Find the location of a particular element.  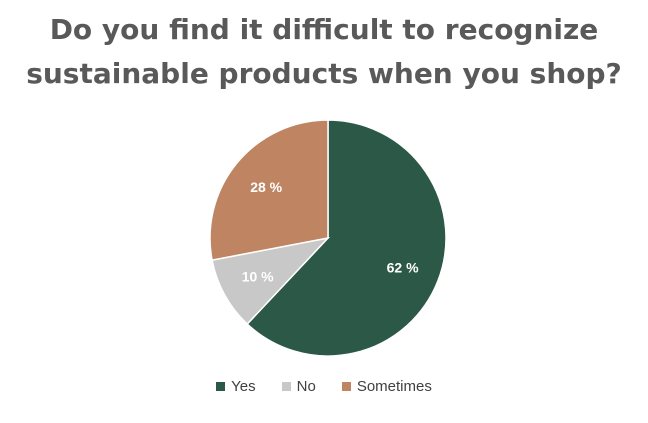

pie-slice-sometimes is located at coordinates (269, 190).